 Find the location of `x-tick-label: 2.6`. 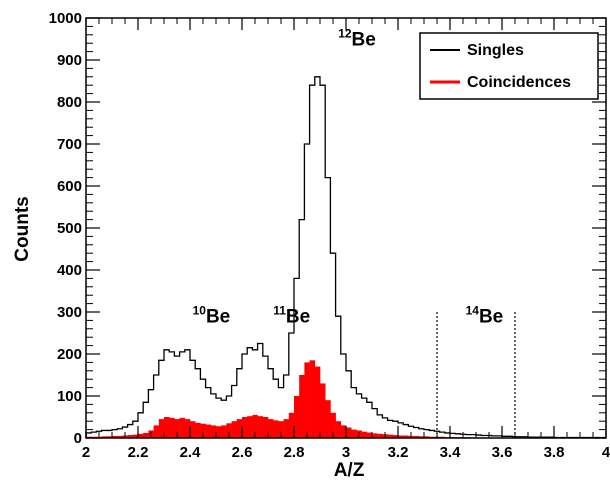

x-tick-label: 2.6 is located at coordinates (242, 452).